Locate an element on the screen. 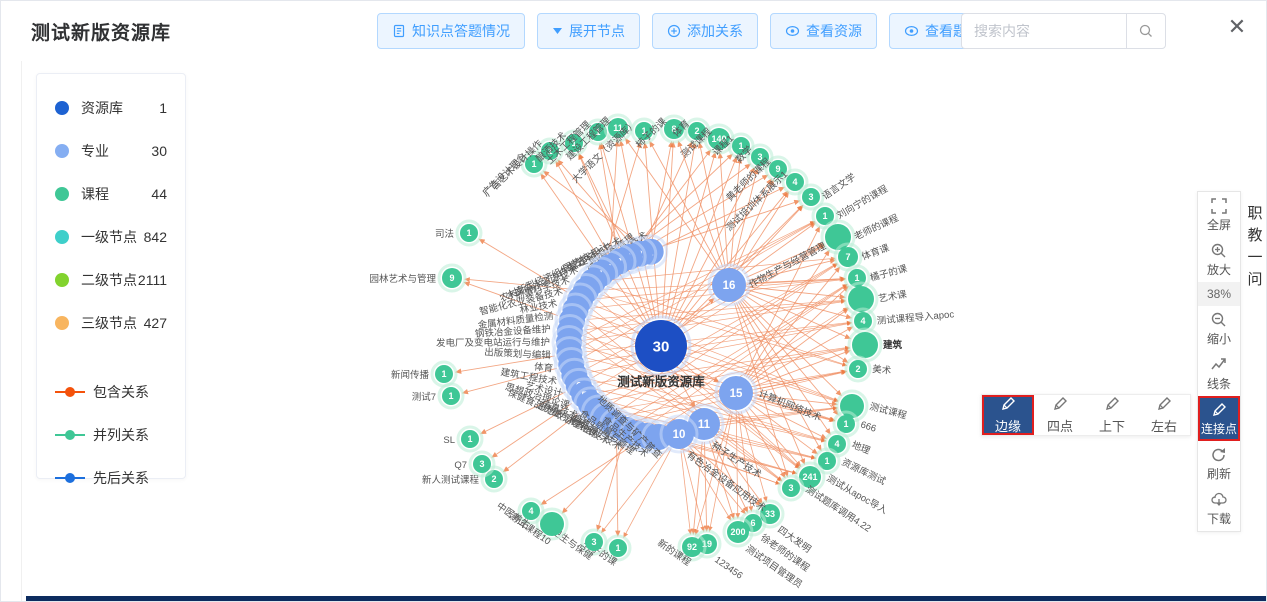 The image size is (1267, 602). legend-label: 并列关系 is located at coordinates (121, 435).